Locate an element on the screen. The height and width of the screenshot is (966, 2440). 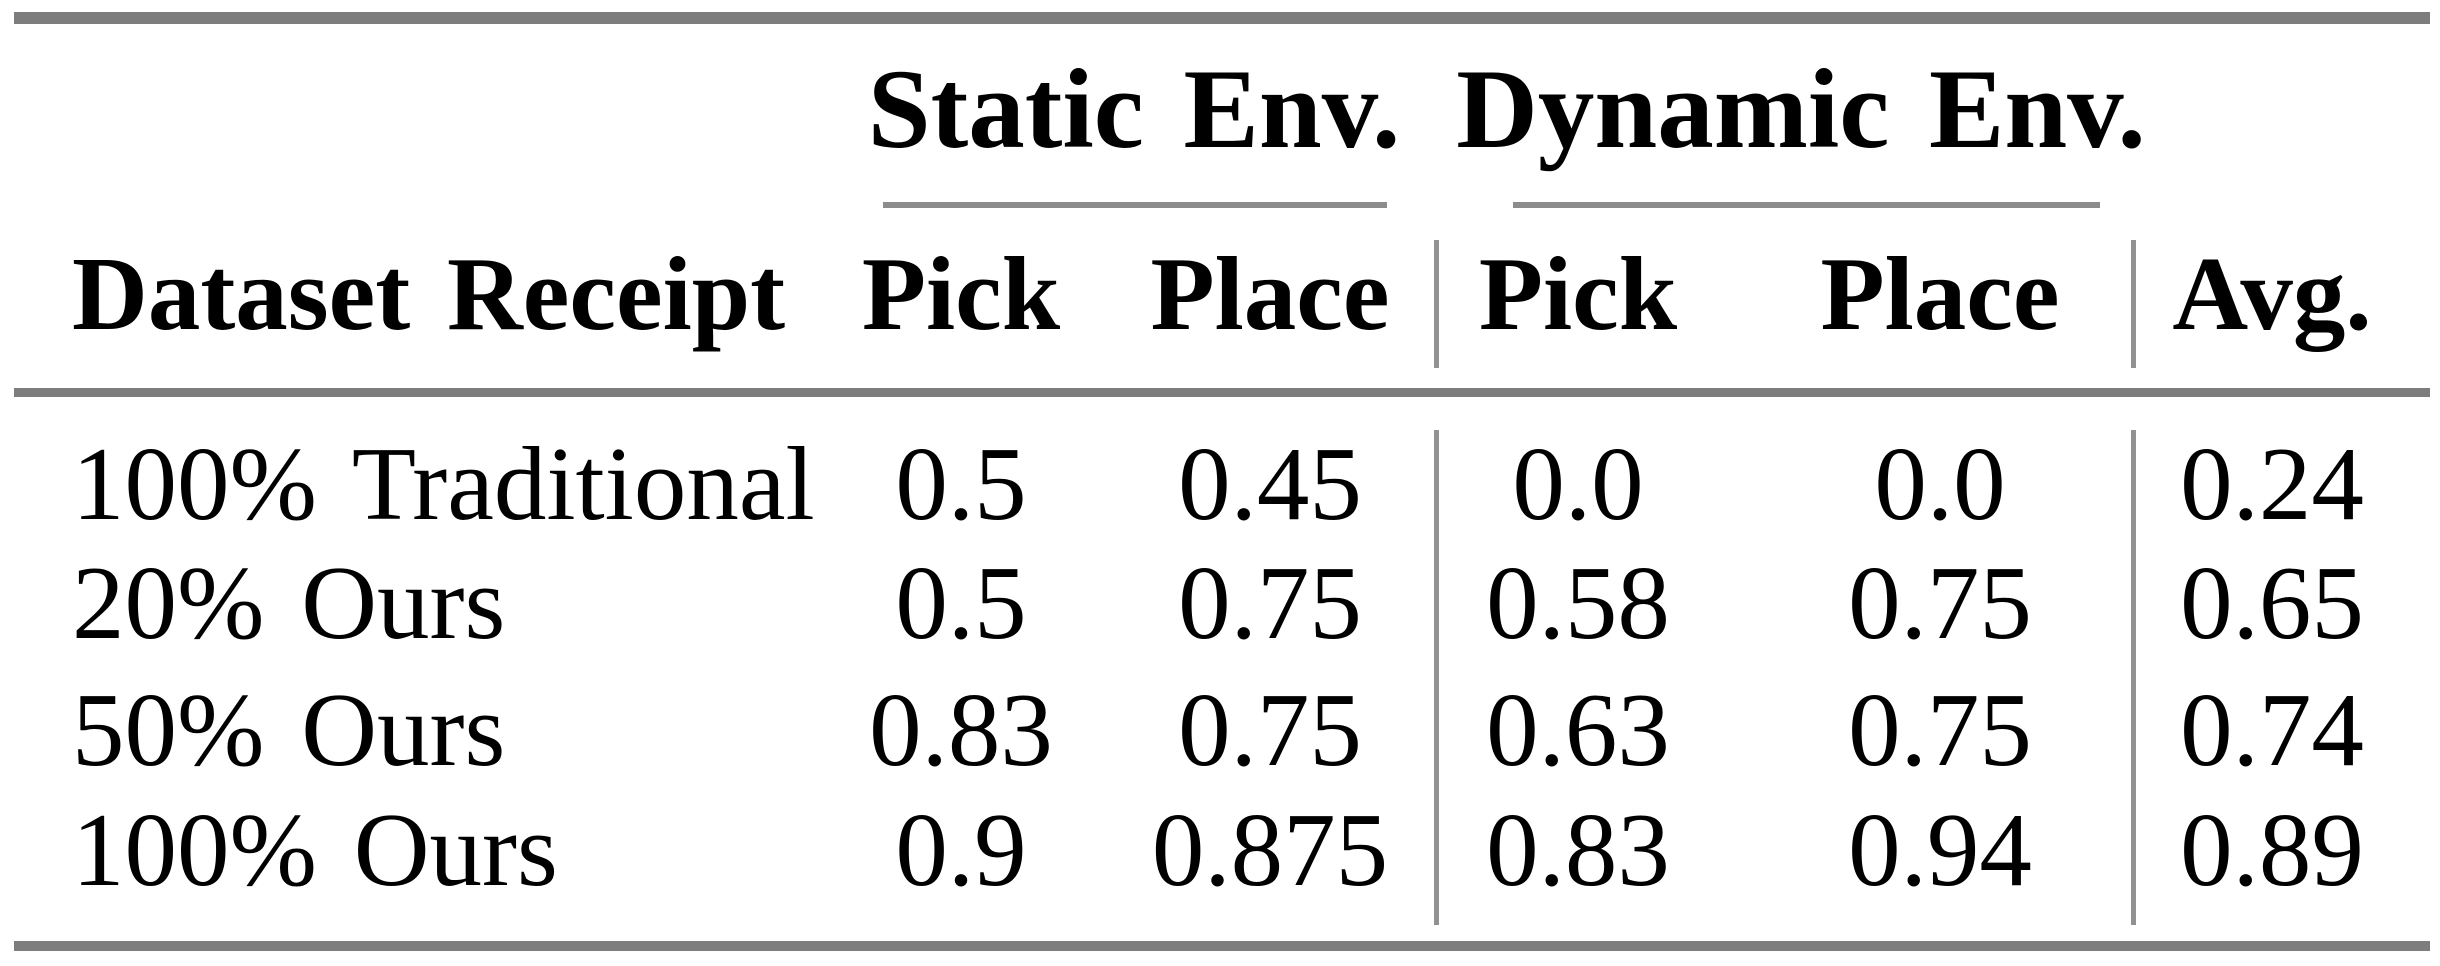
row-label: 100% Ours is located at coordinates (315, 849).